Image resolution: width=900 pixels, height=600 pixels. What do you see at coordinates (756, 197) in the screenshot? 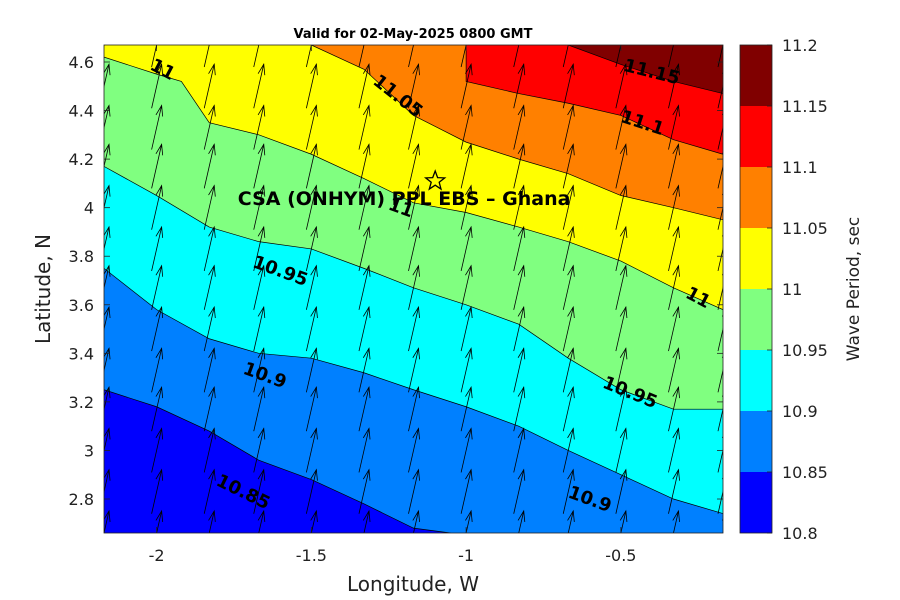
I see `colorbar-swatch-11.05` at bounding box center [756, 197].